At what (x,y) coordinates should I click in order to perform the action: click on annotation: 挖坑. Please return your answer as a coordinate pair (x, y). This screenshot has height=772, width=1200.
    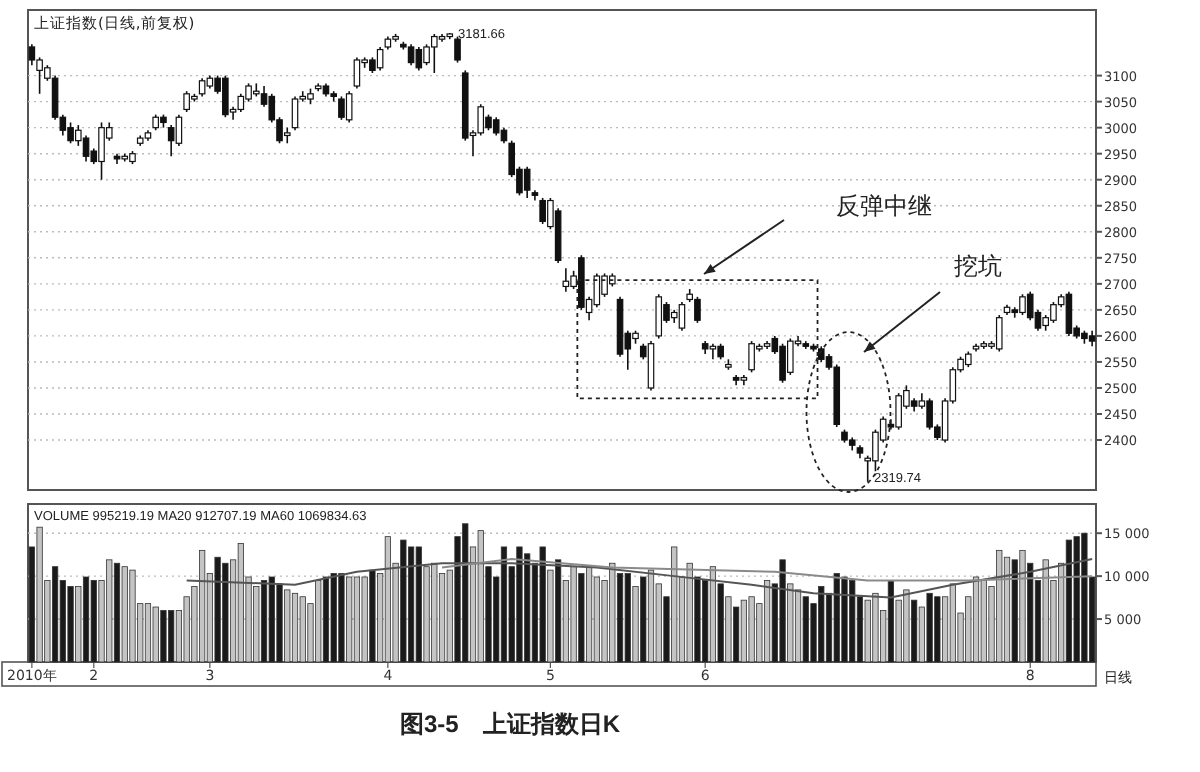
    Looking at the image, I should click on (978, 266).